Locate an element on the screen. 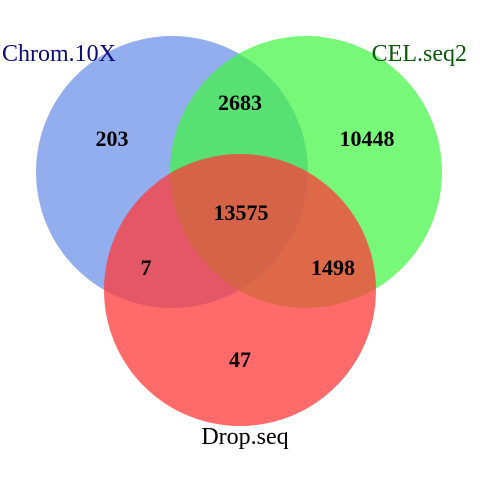  region-count-all-three: 13575 is located at coordinates (241, 212).